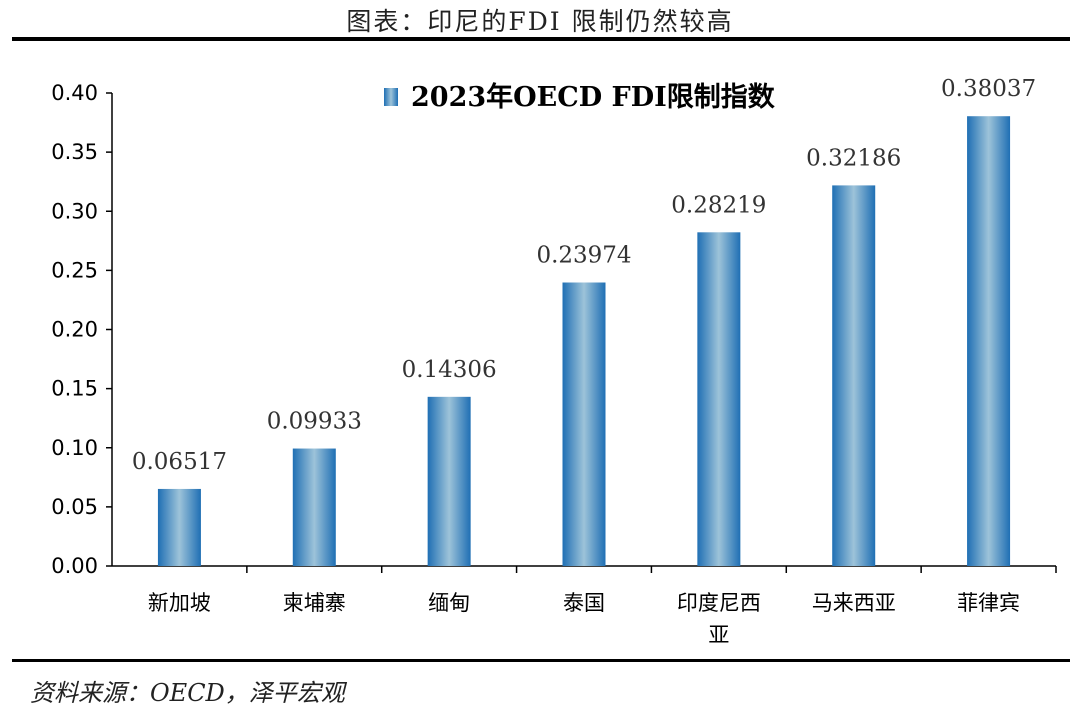  I want to click on data-label: 0.28219, so click(718, 205).